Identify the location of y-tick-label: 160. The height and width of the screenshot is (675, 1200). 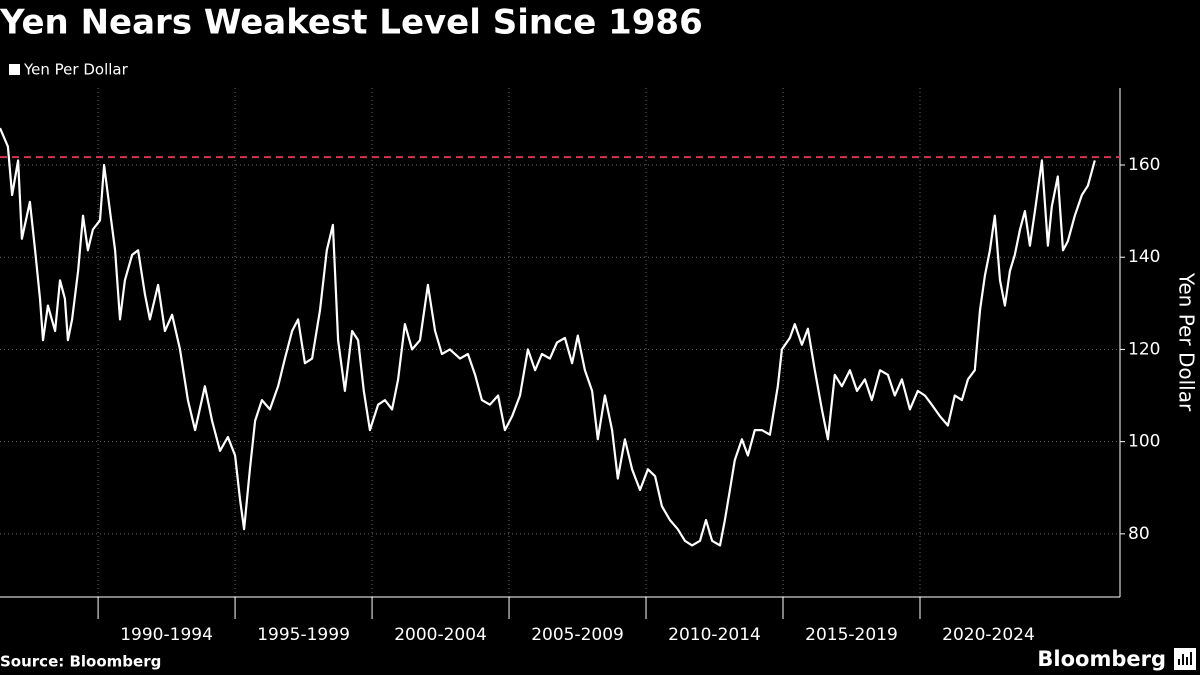
(1144, 165).